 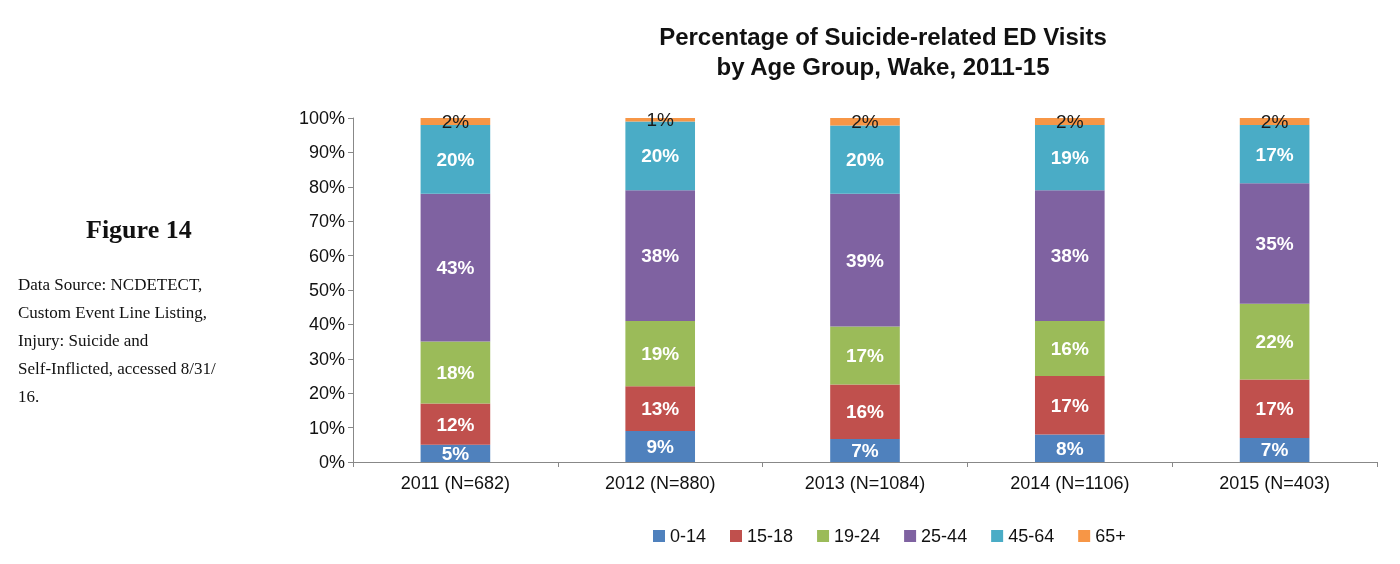 I want to click on y-tick-label: 40%, so click(x=326, y=324).